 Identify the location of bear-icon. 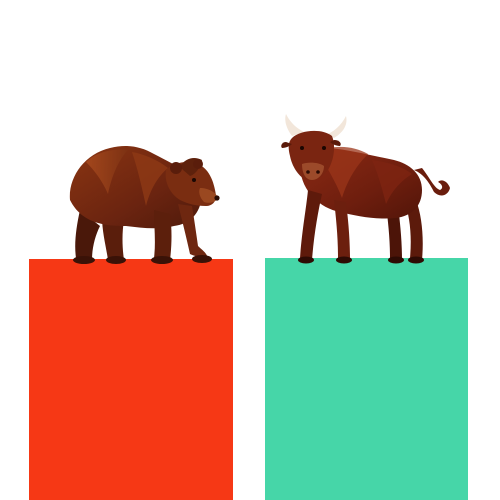
(144, 205).